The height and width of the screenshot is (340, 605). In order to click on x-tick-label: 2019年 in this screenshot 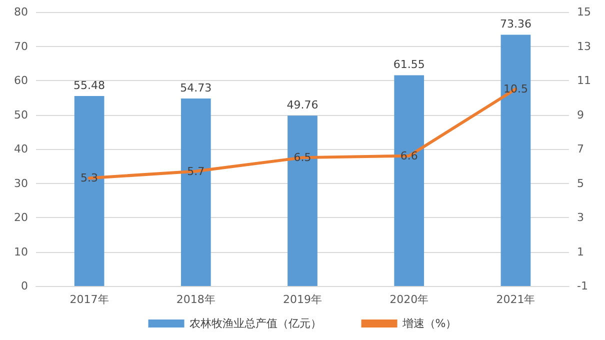, I will do `click(302, 299)`.